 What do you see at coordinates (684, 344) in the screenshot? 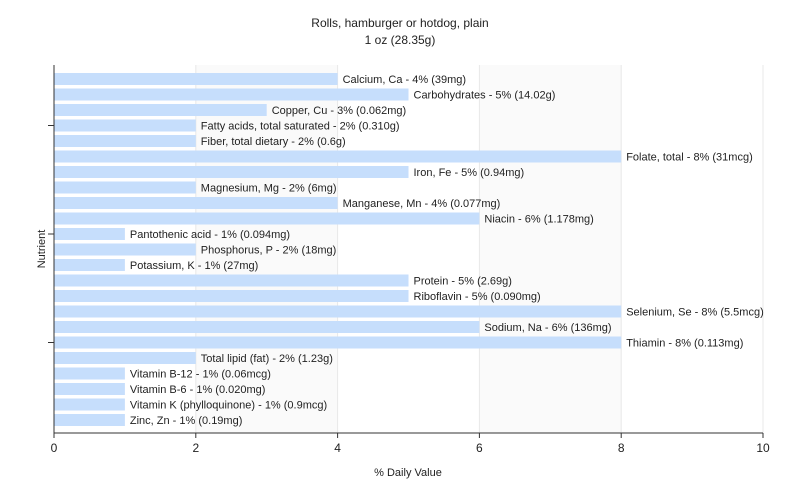
I see `bar-label: Thiamin - 8% (0.113mg)` at bounding box center [684, 344].